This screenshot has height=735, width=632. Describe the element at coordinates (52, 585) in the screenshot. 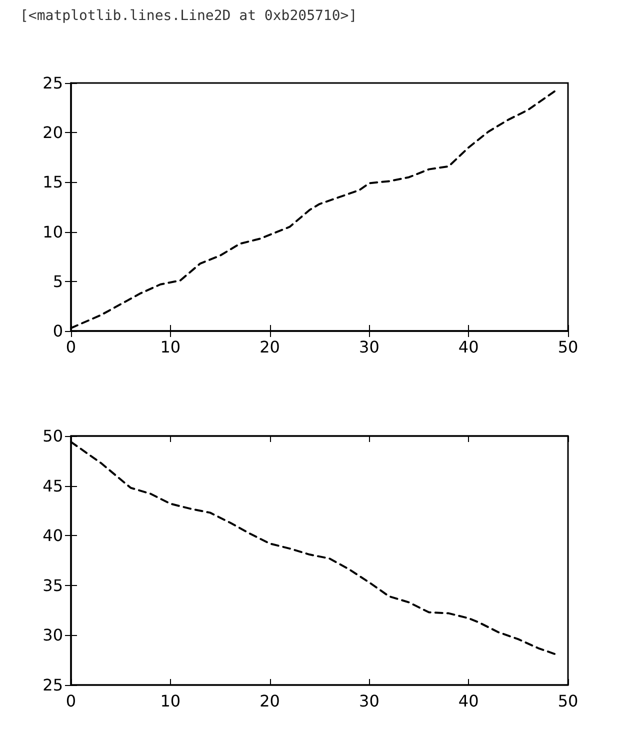

I see `y-tick-label: 35` at that location.